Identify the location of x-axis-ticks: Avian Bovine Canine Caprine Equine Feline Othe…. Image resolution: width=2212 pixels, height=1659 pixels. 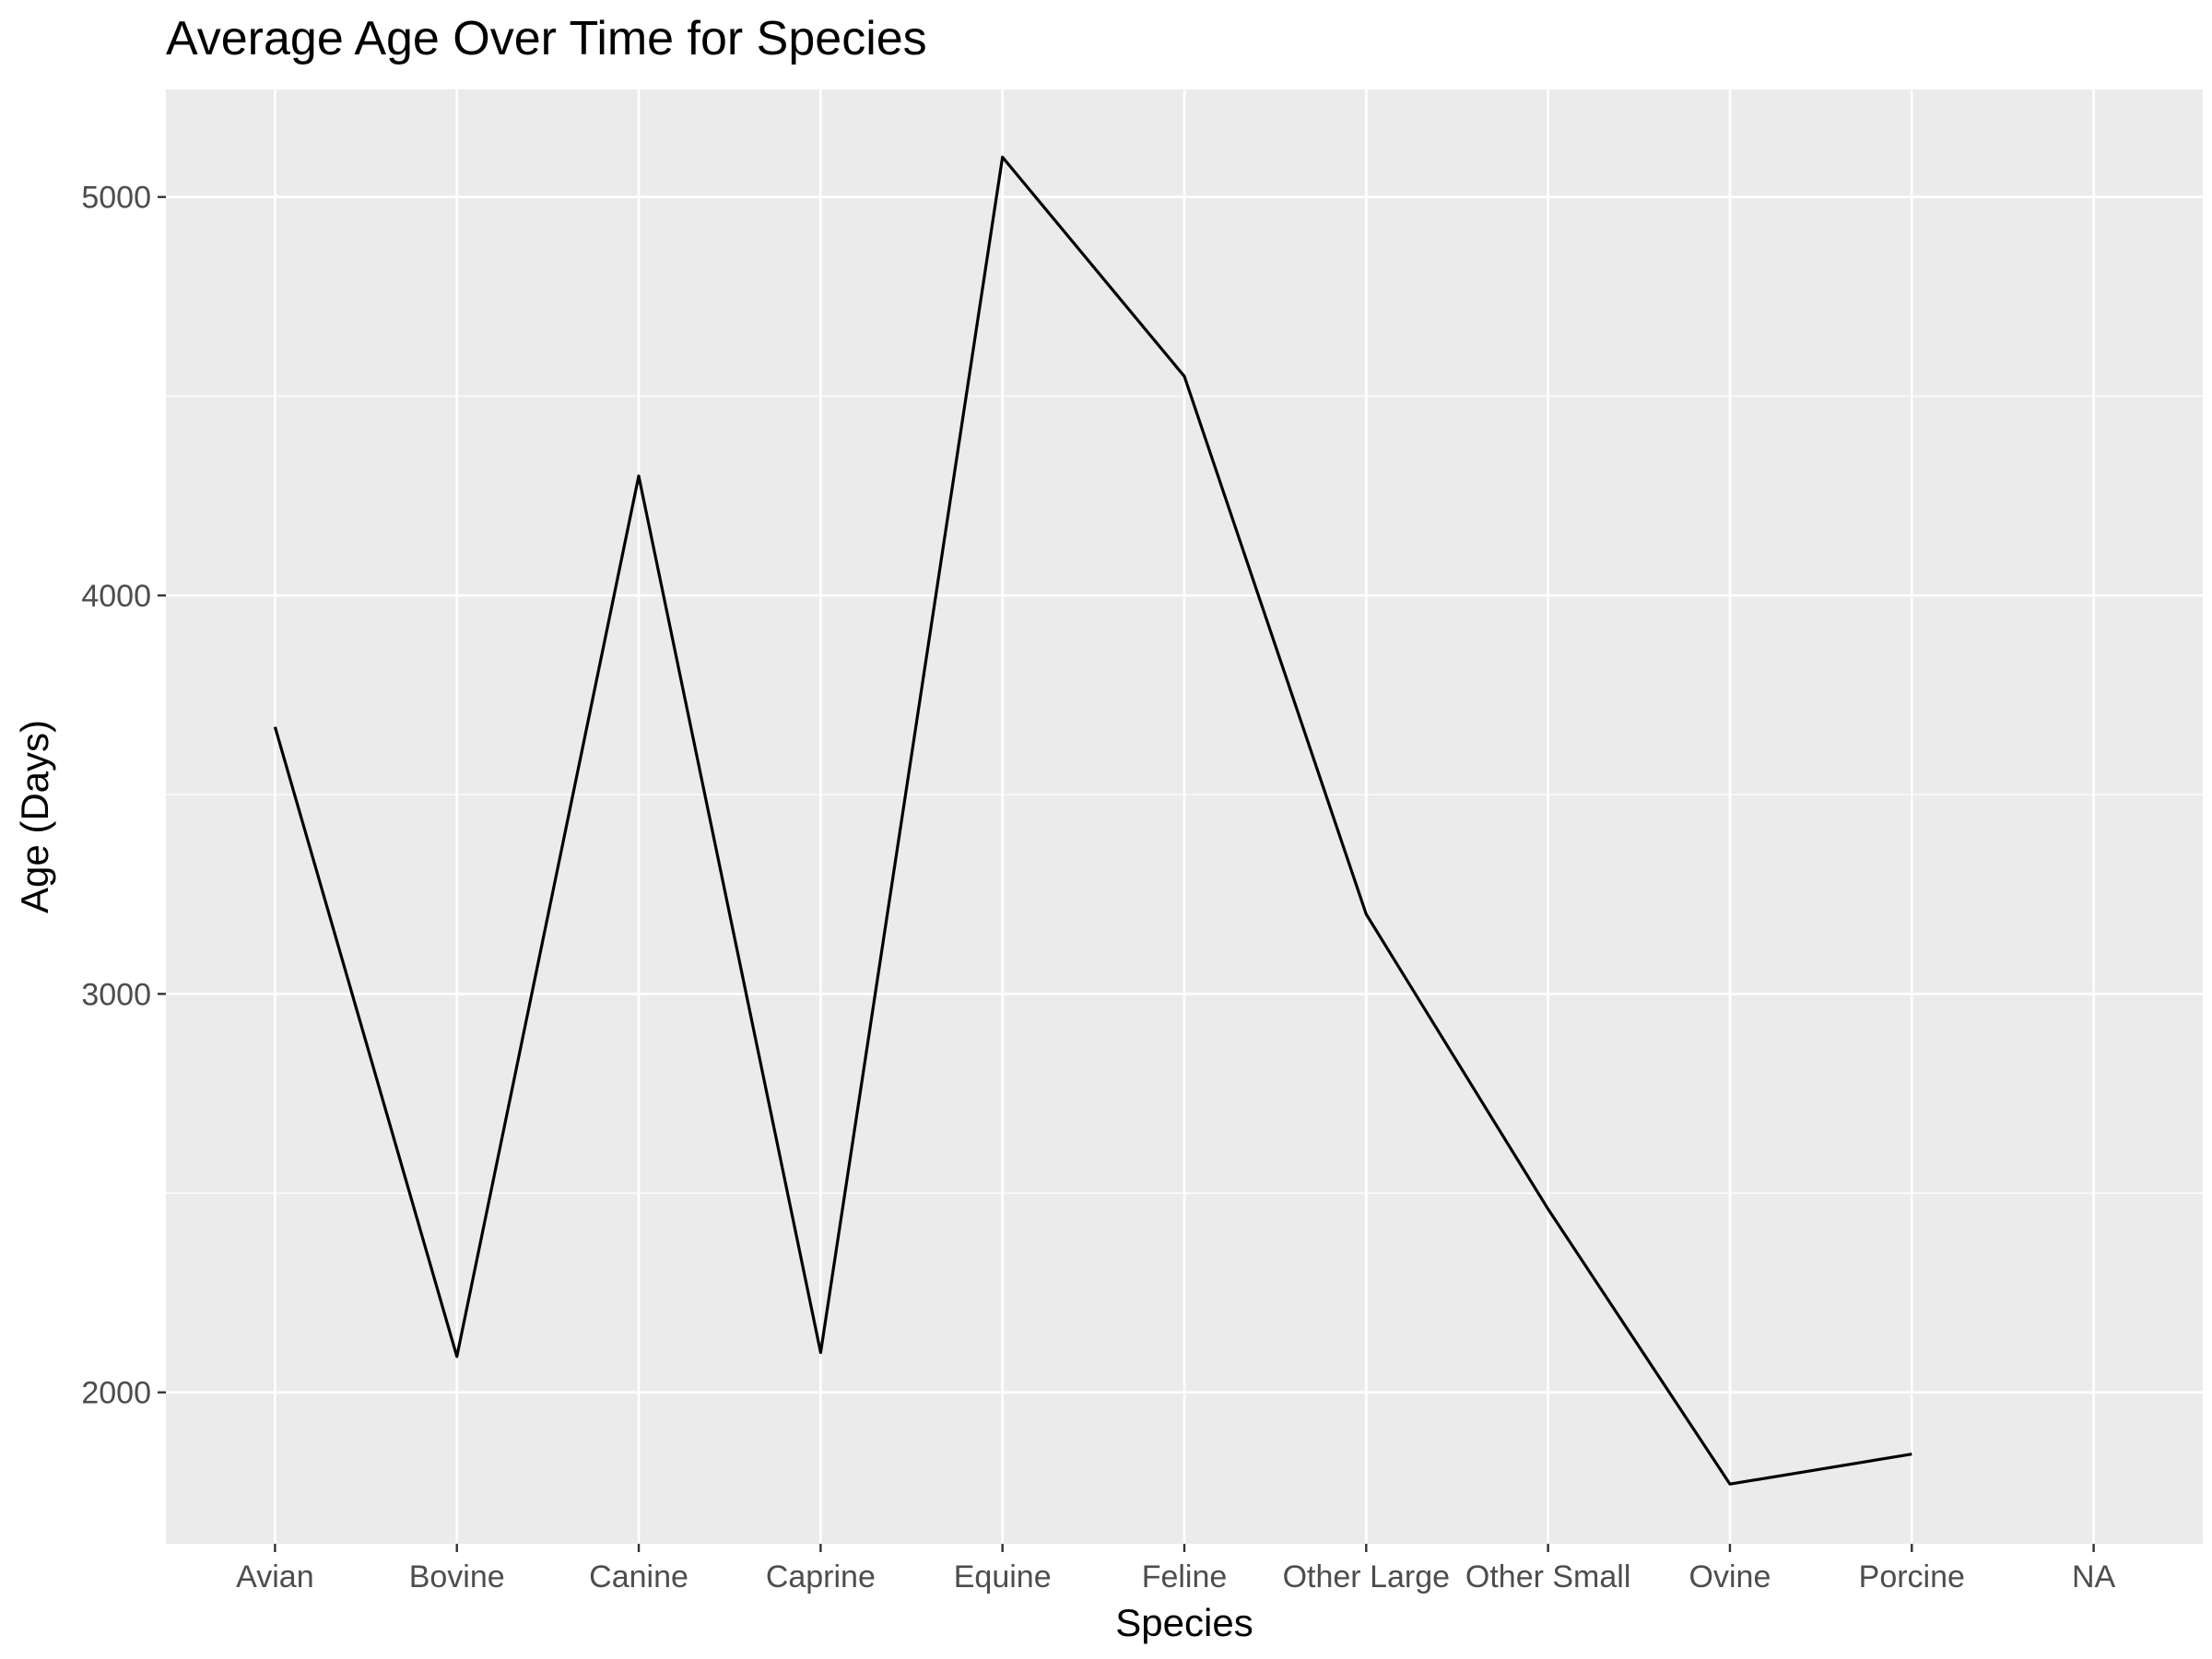
(1176, 1569).